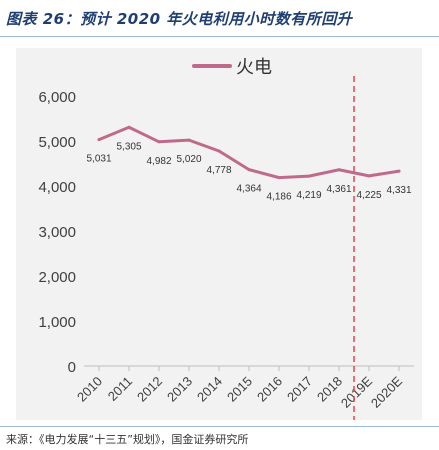 The width and height of the screenshot is (439, 450). Describe the element at coordinates (368, 195) in the screenshot. I see `data-label: 4,225` at that location.